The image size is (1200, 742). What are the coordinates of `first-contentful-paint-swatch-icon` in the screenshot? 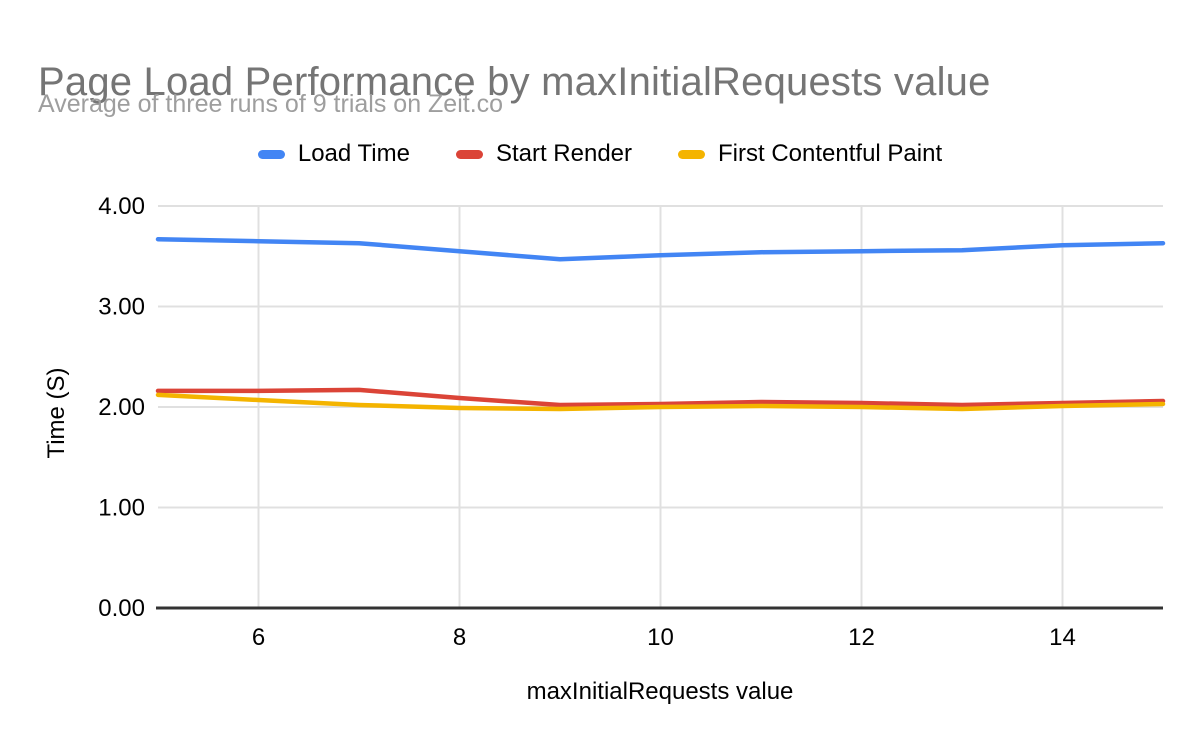 It's located at (692, 154).